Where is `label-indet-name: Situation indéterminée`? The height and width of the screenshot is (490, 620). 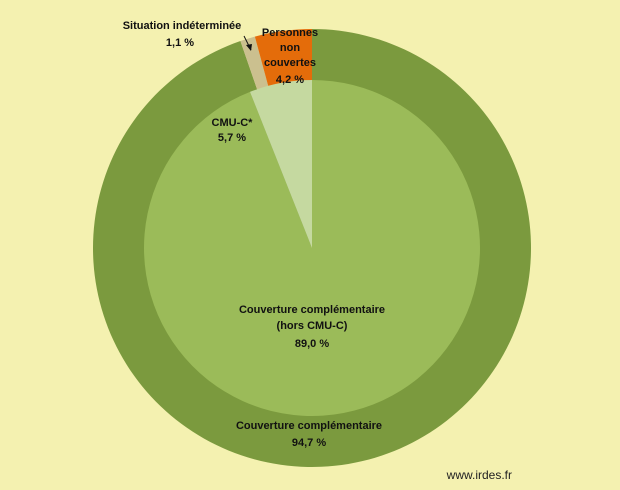 label-indet-name: Situation indéterminée is located at coordinates (182, 26).